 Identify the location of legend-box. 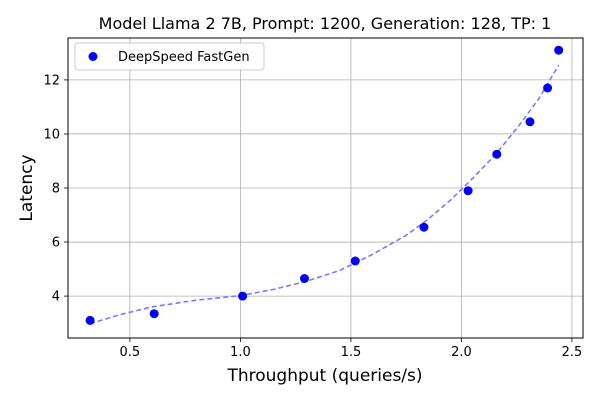
(169, 56).